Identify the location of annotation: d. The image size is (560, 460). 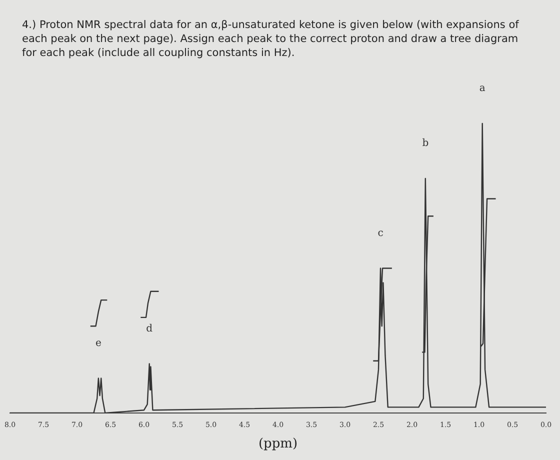
(150, 328).